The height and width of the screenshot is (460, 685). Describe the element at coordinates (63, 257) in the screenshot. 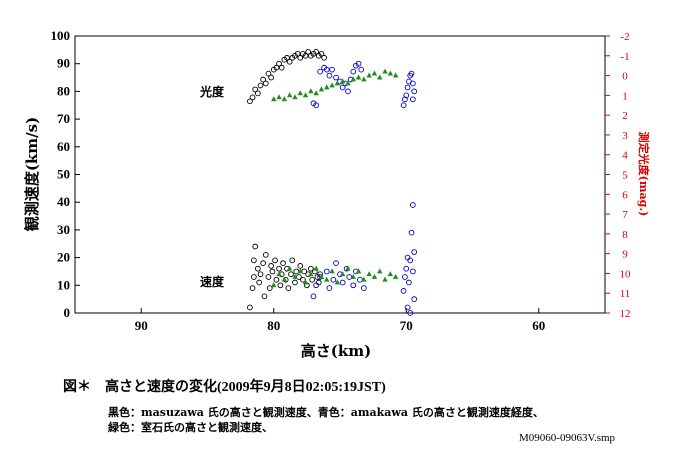

I see `y-tick-label: 20` at that location.